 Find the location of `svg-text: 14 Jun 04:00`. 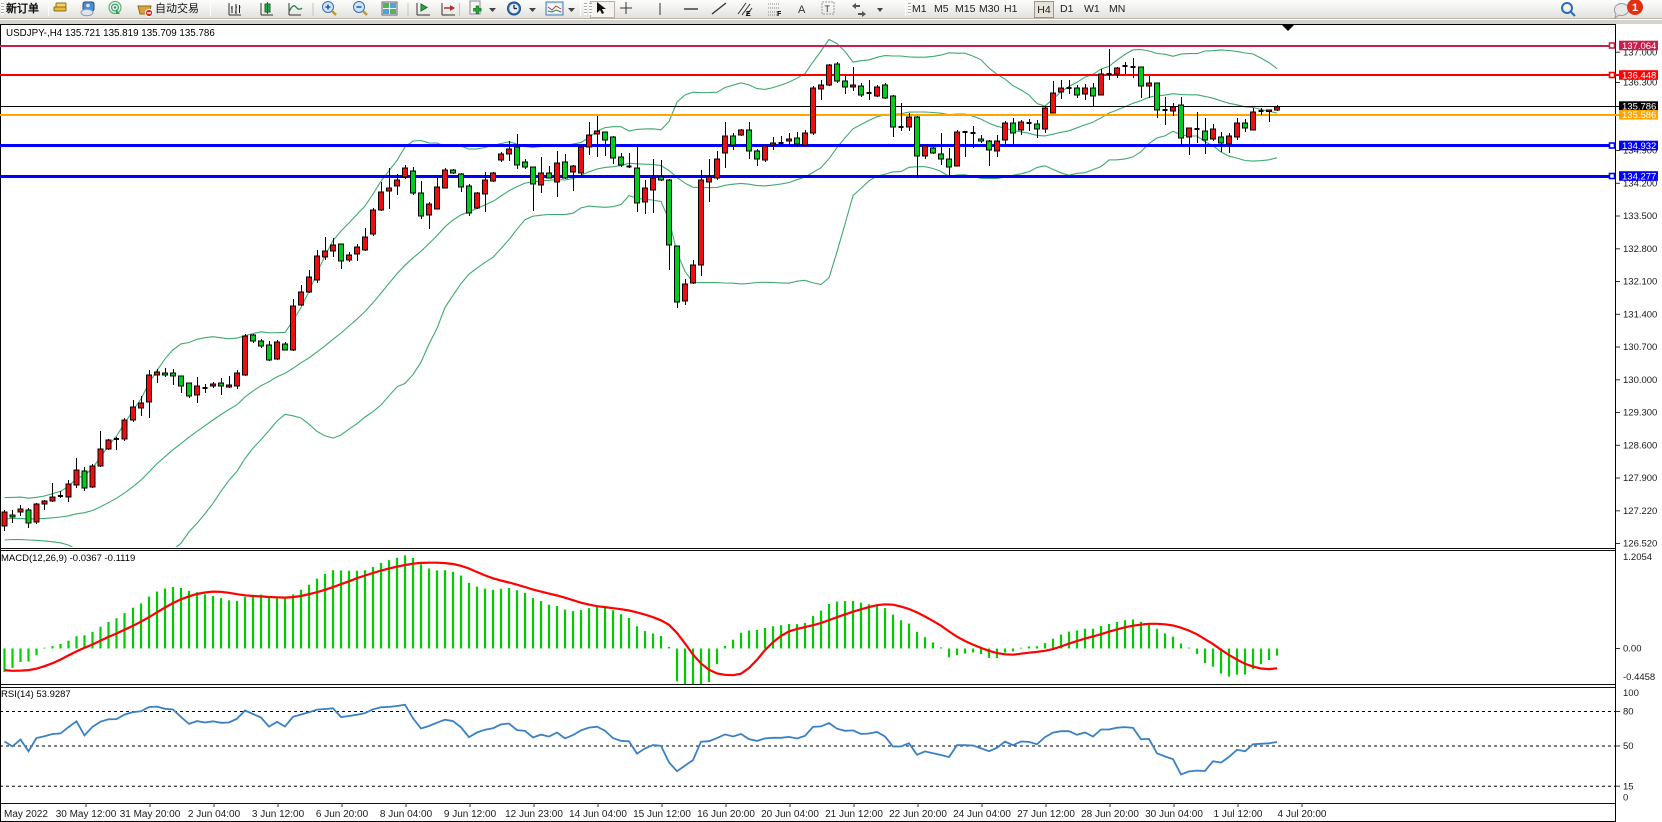

svg-text: 14 Jun 04:00 is located at coordinates (598, 814).